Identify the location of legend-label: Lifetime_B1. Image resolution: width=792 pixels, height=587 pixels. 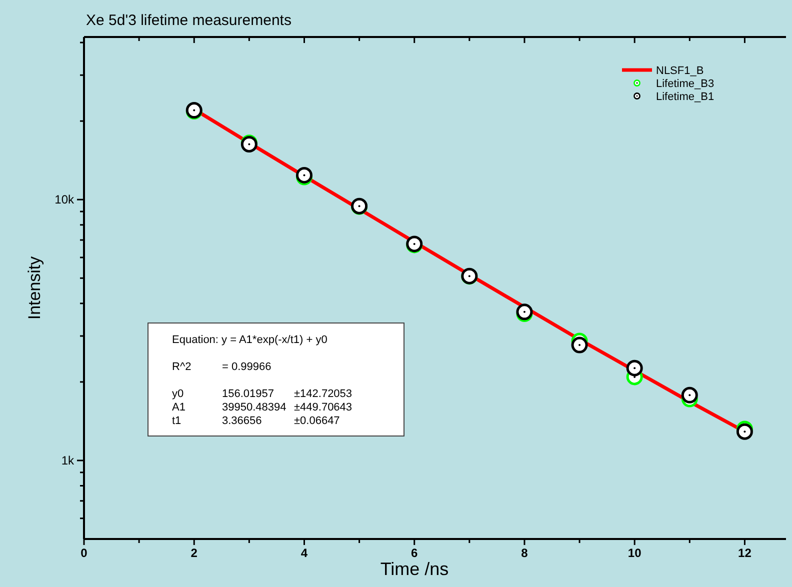
(685, 97).